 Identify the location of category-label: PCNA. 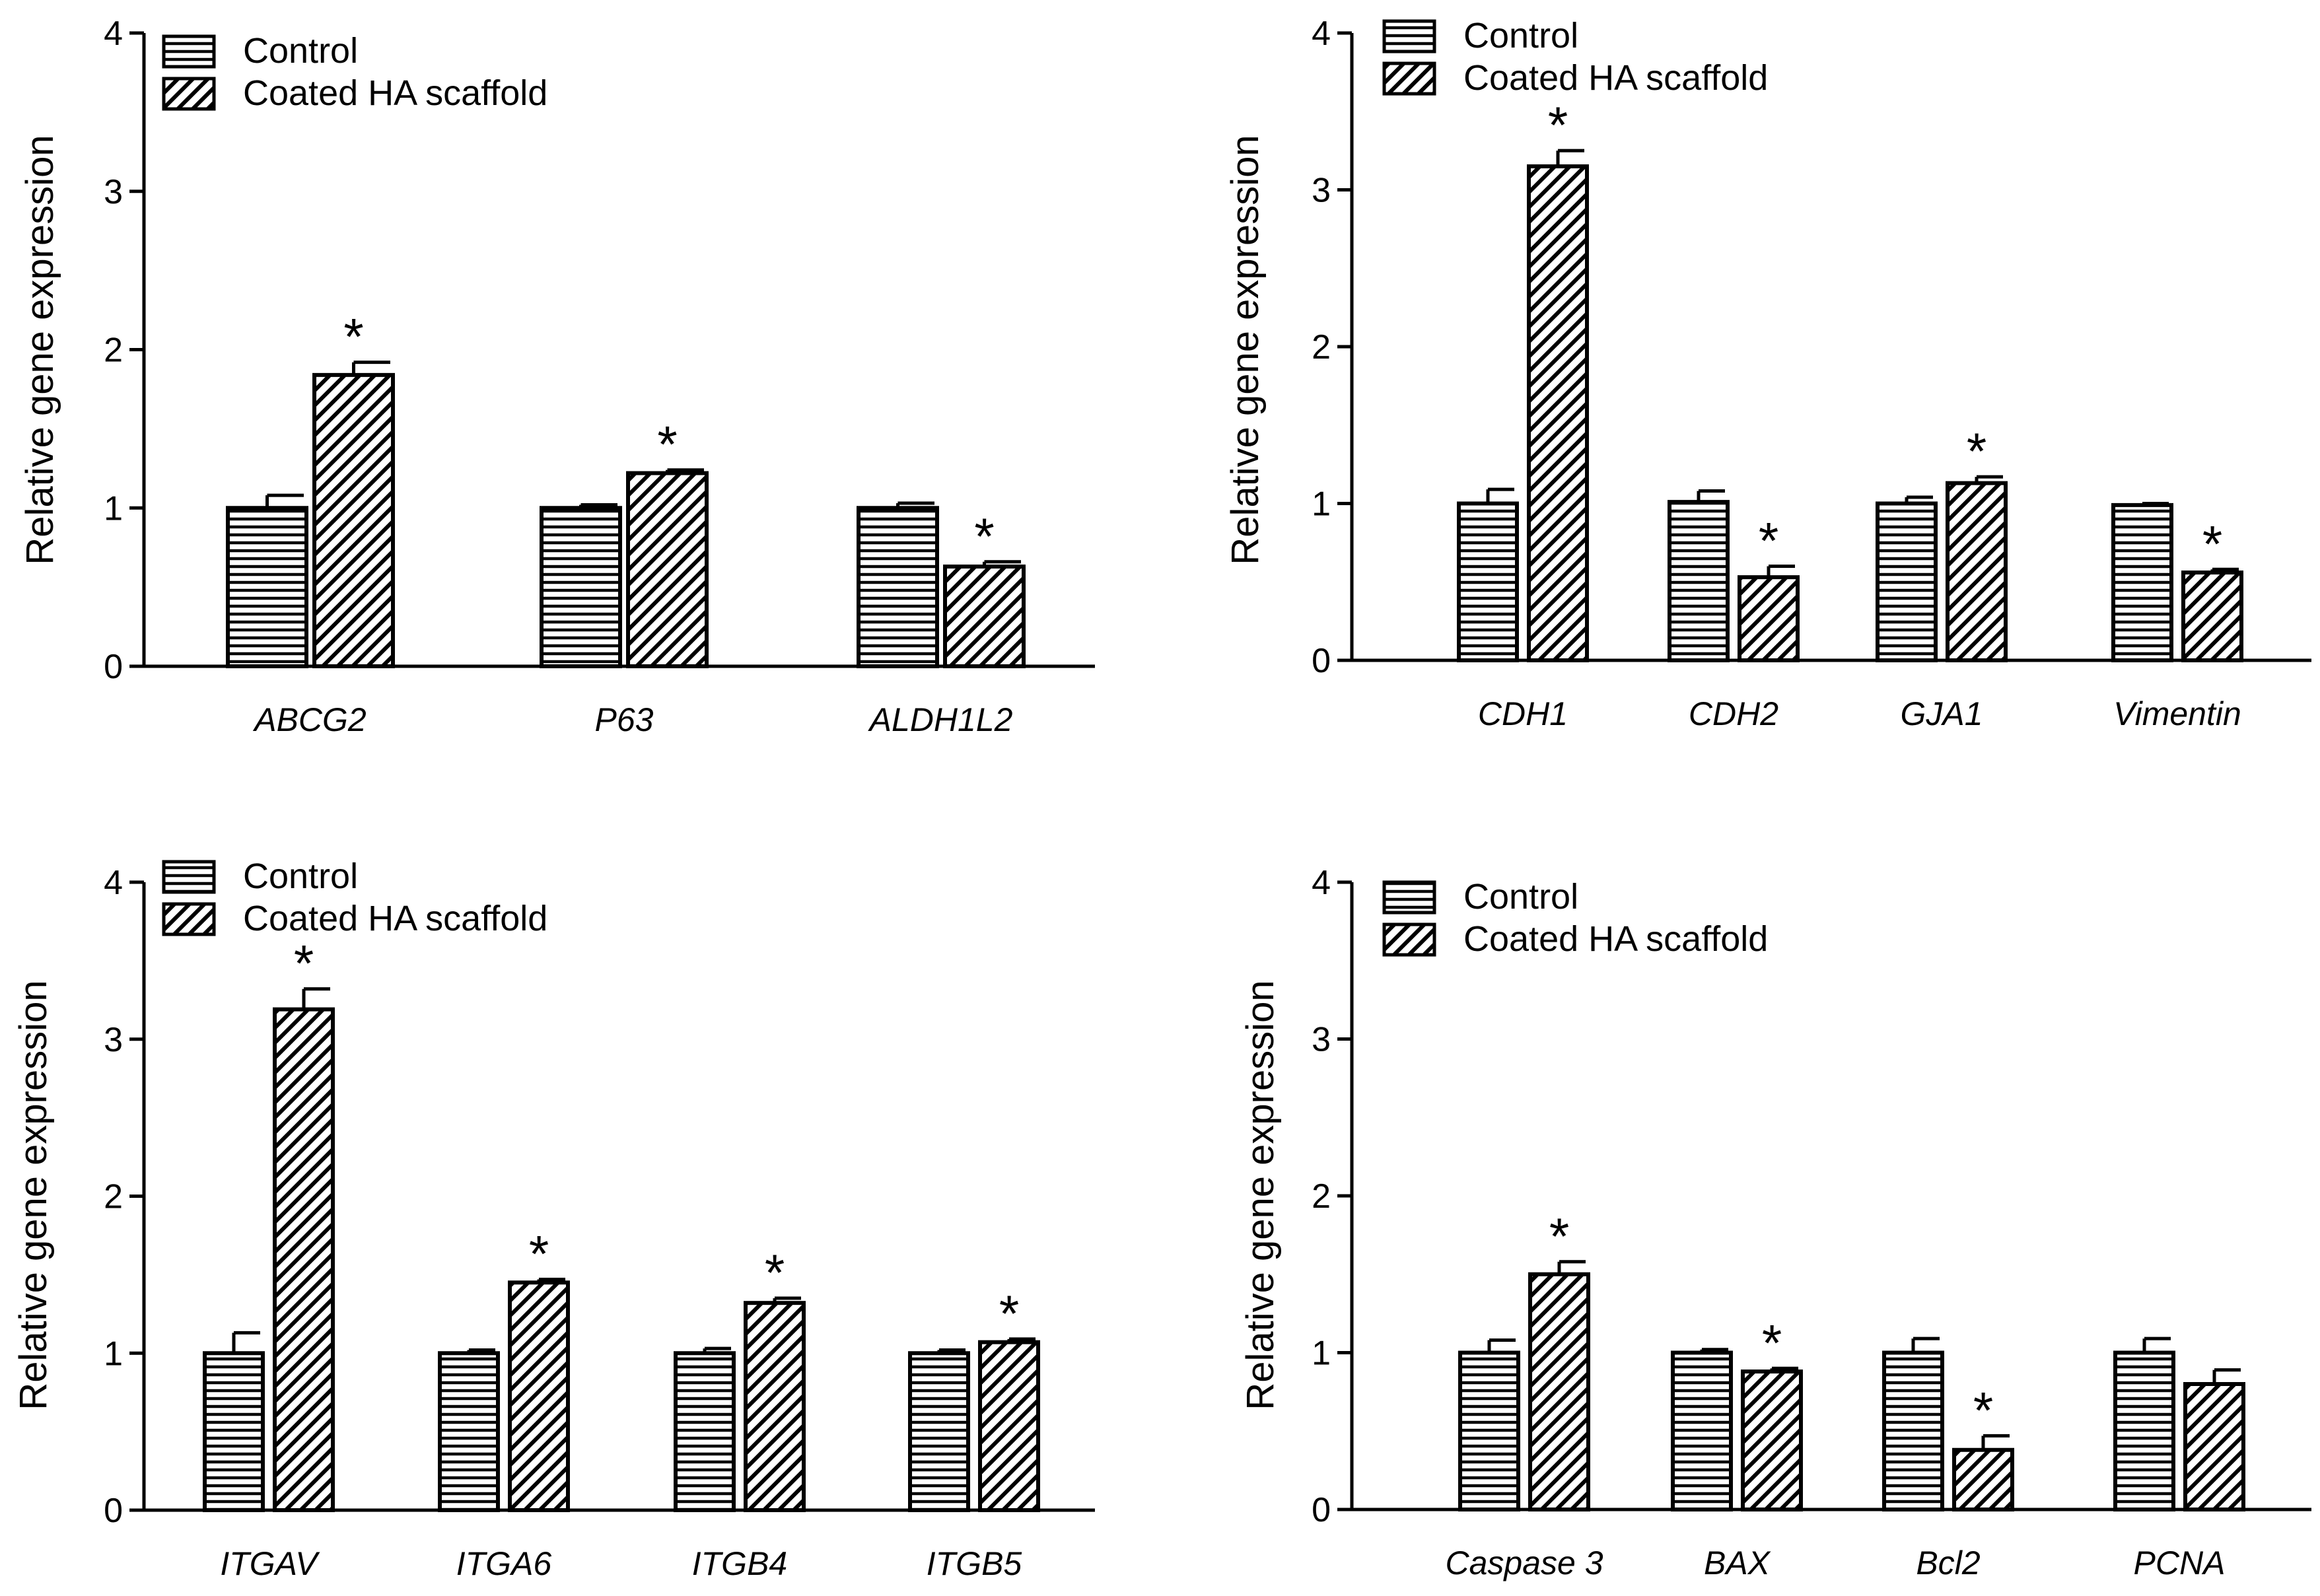
(2180, 1562).